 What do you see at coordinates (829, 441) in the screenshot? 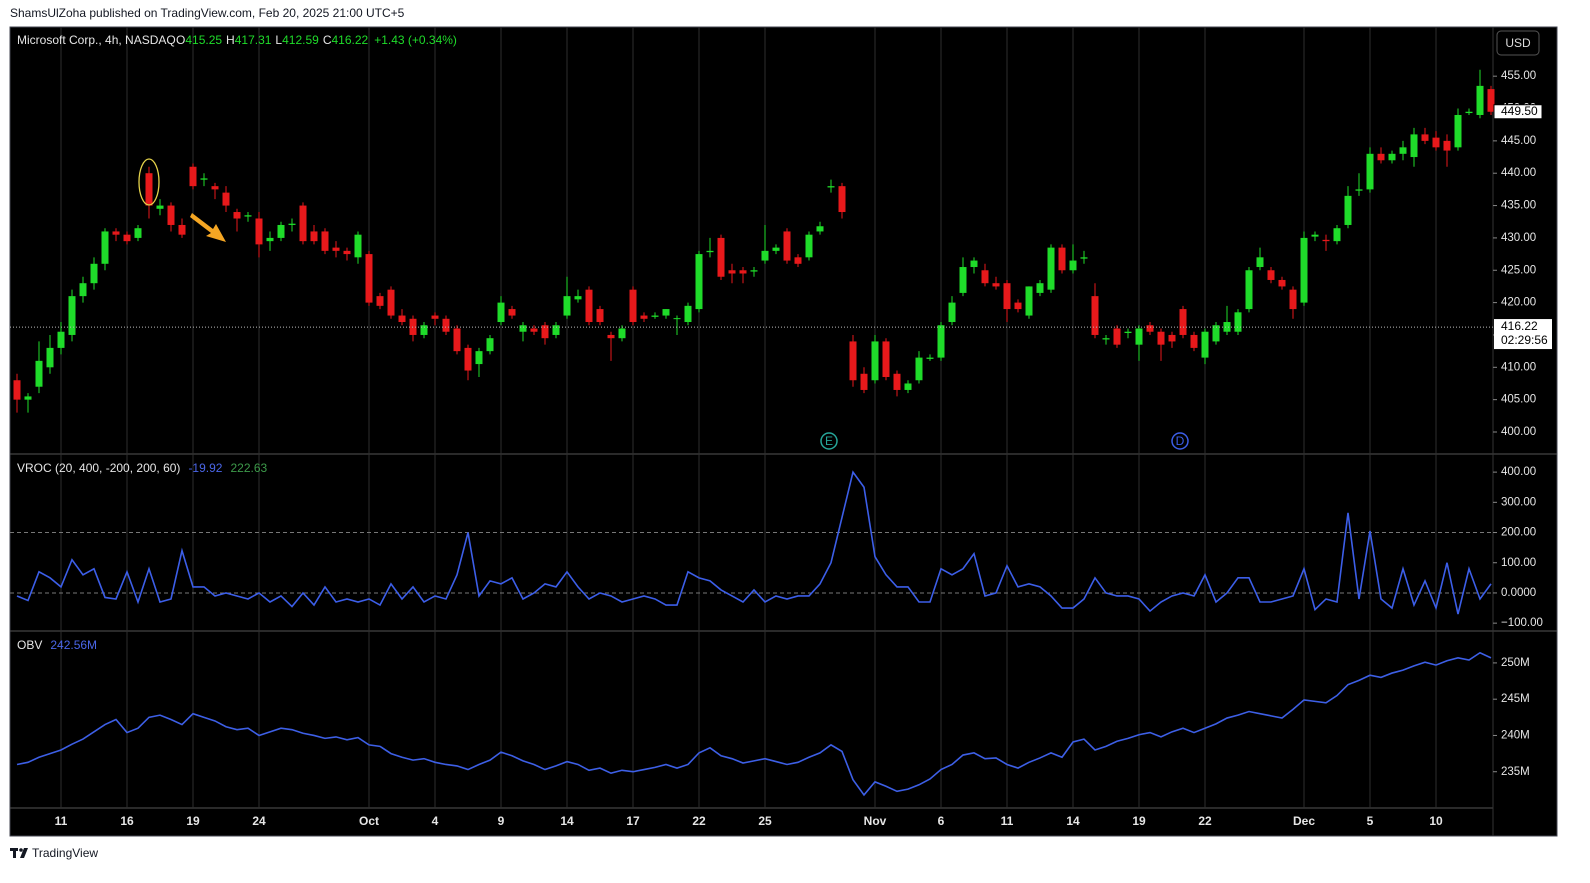
I see `earnings-marker` at bounding box center [829, 441].